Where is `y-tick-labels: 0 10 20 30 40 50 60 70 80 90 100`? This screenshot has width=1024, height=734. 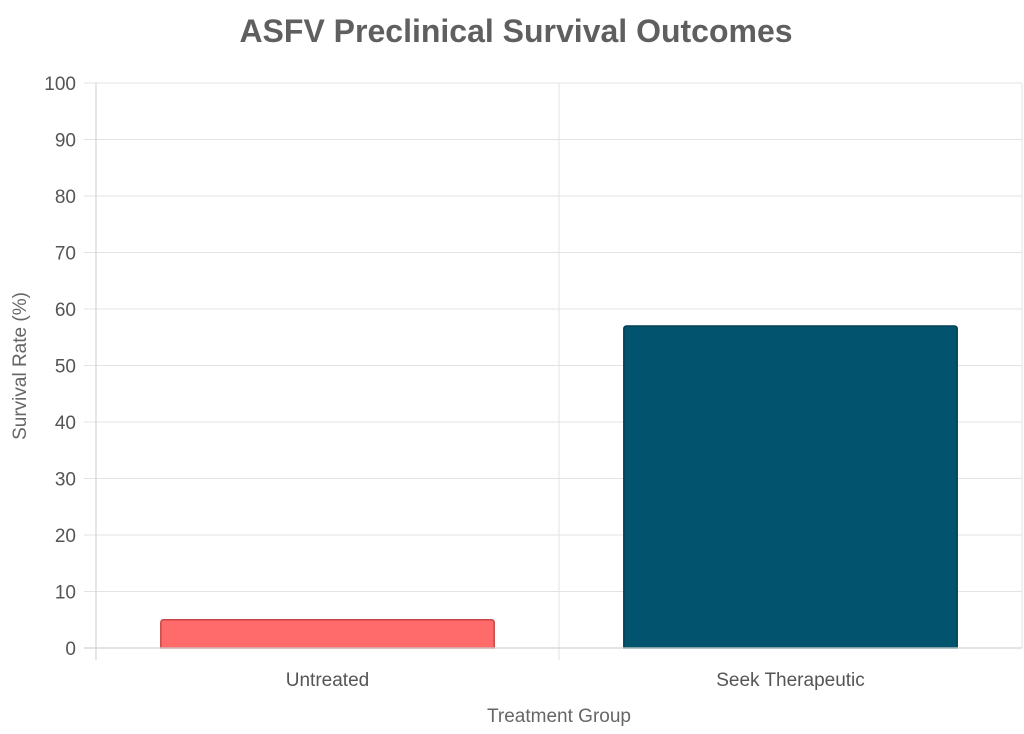 y-tick-labels: 0 10 20 30 40 50 60 70 80 90 100 is located at coordinates (60, 367).